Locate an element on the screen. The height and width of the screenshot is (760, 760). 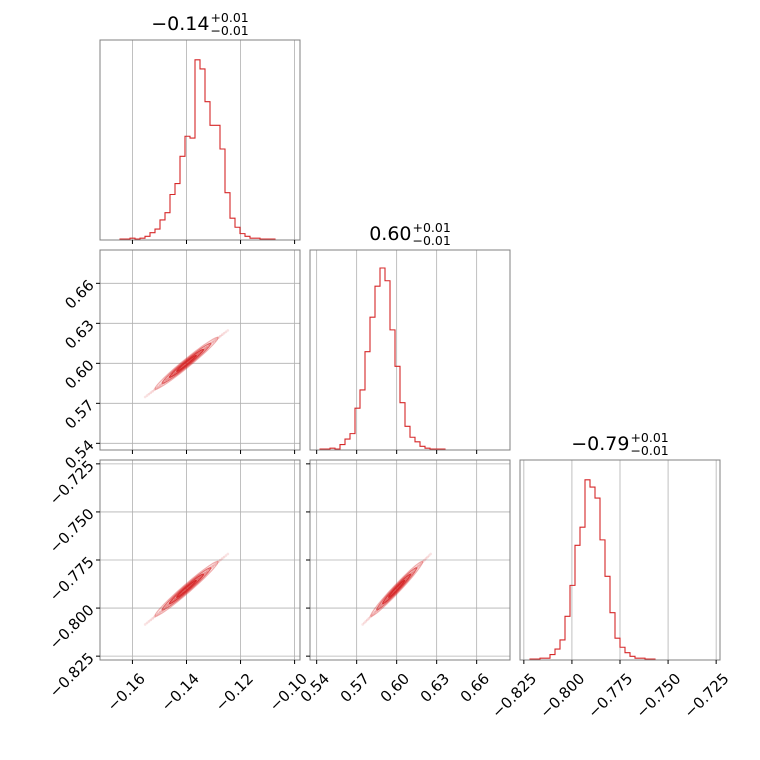
hist-panel-2: 0.60 +0.01−0.01 is located at coordinates (410, 335).